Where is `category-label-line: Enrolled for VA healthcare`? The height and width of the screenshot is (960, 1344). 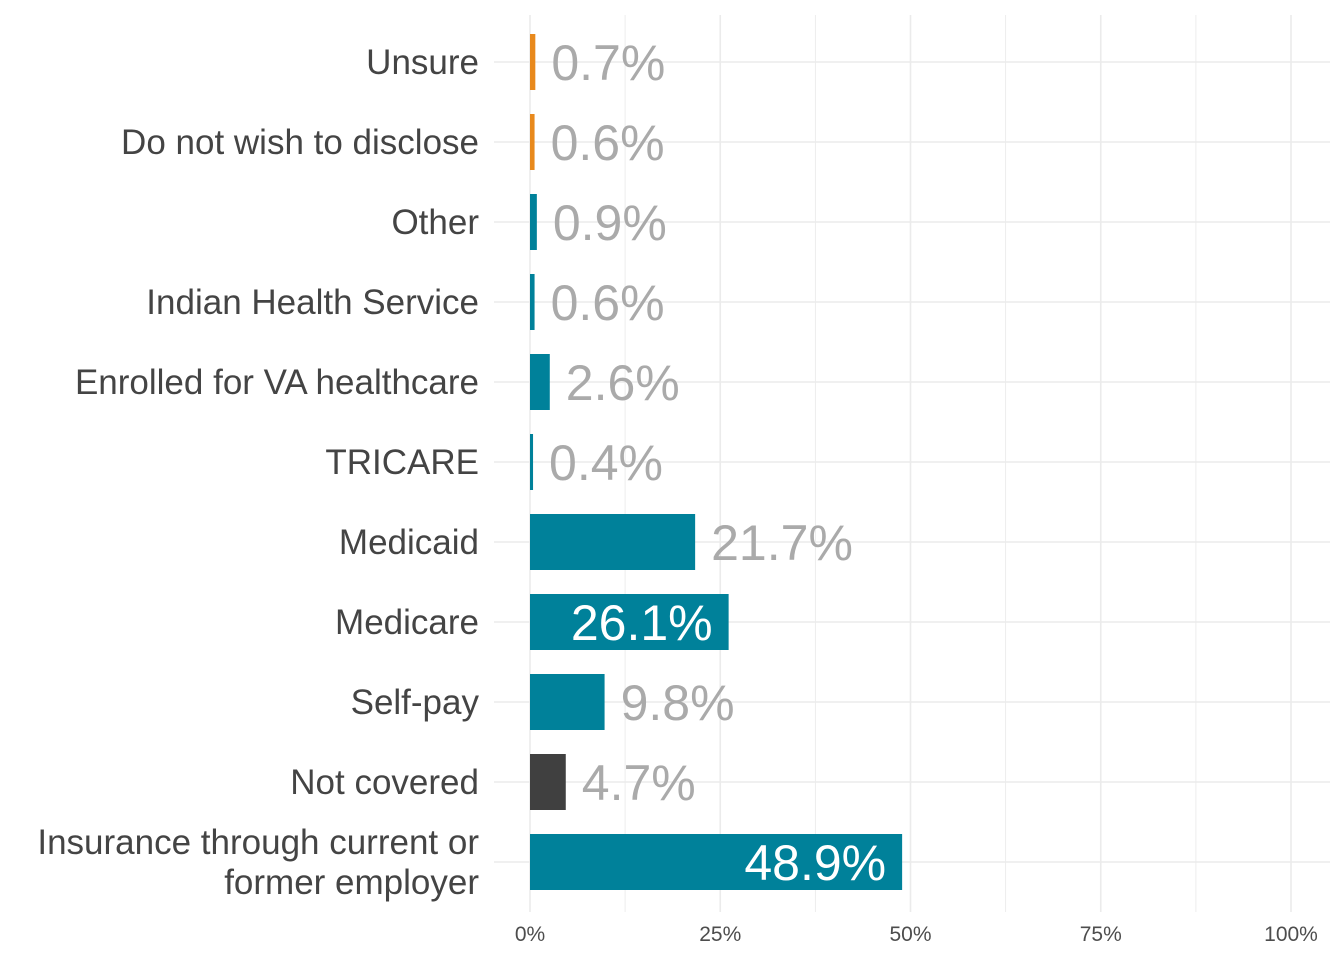
category-label-line: Enrolled for VA healthcare is located at coordinates (277, 382).